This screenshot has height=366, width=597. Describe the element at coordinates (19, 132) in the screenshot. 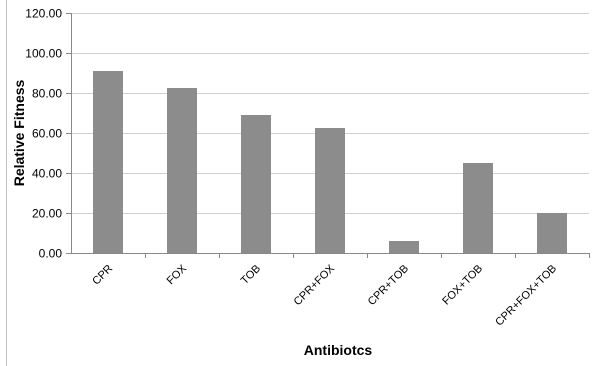

I see `y-axis-title: Relative Fitness` at that location.